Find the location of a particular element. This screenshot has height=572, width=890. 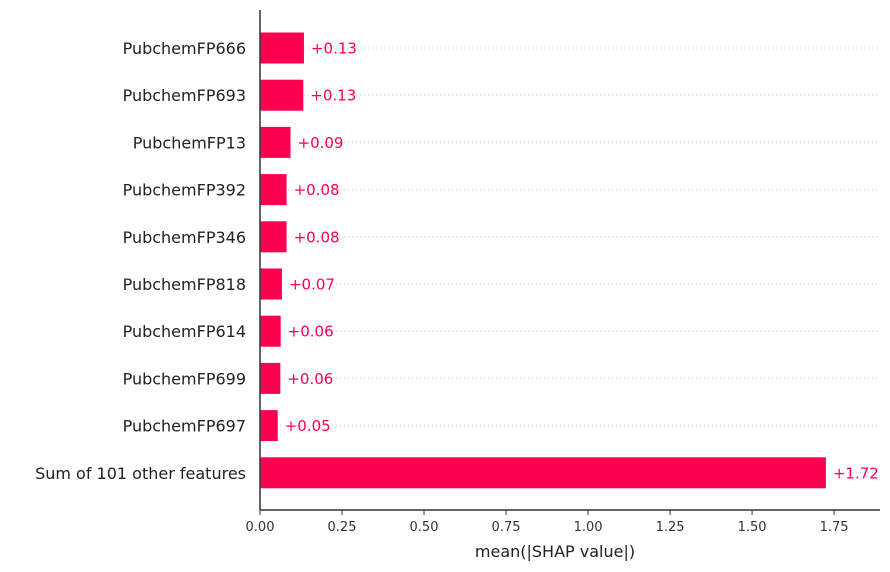

category-label: PubchemFP697 is located at coordinates (184, 426).